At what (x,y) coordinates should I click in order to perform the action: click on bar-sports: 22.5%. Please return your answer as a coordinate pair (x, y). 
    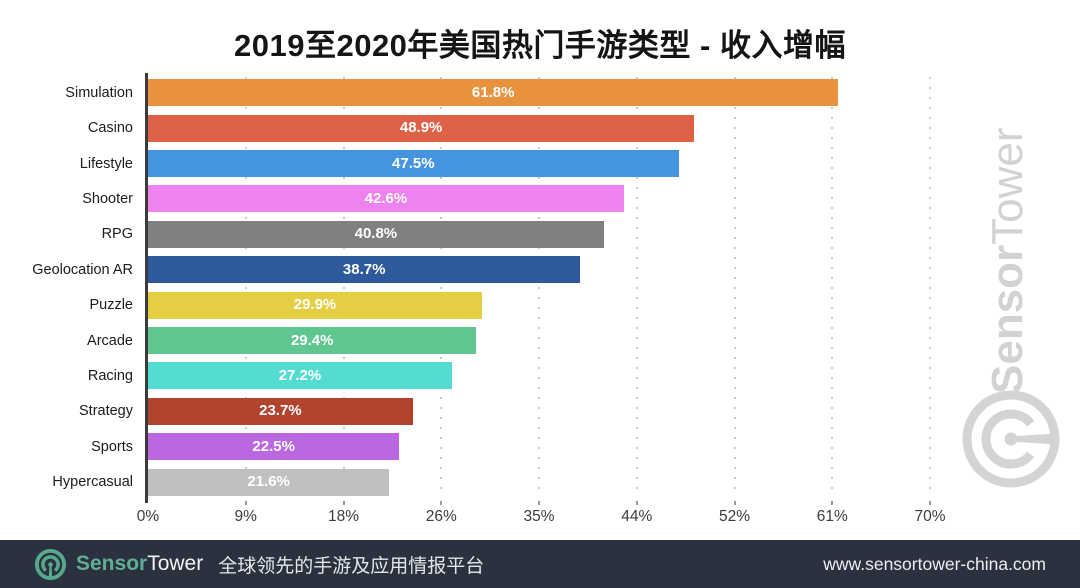
    Looking at the image, I should click on (274, 447).